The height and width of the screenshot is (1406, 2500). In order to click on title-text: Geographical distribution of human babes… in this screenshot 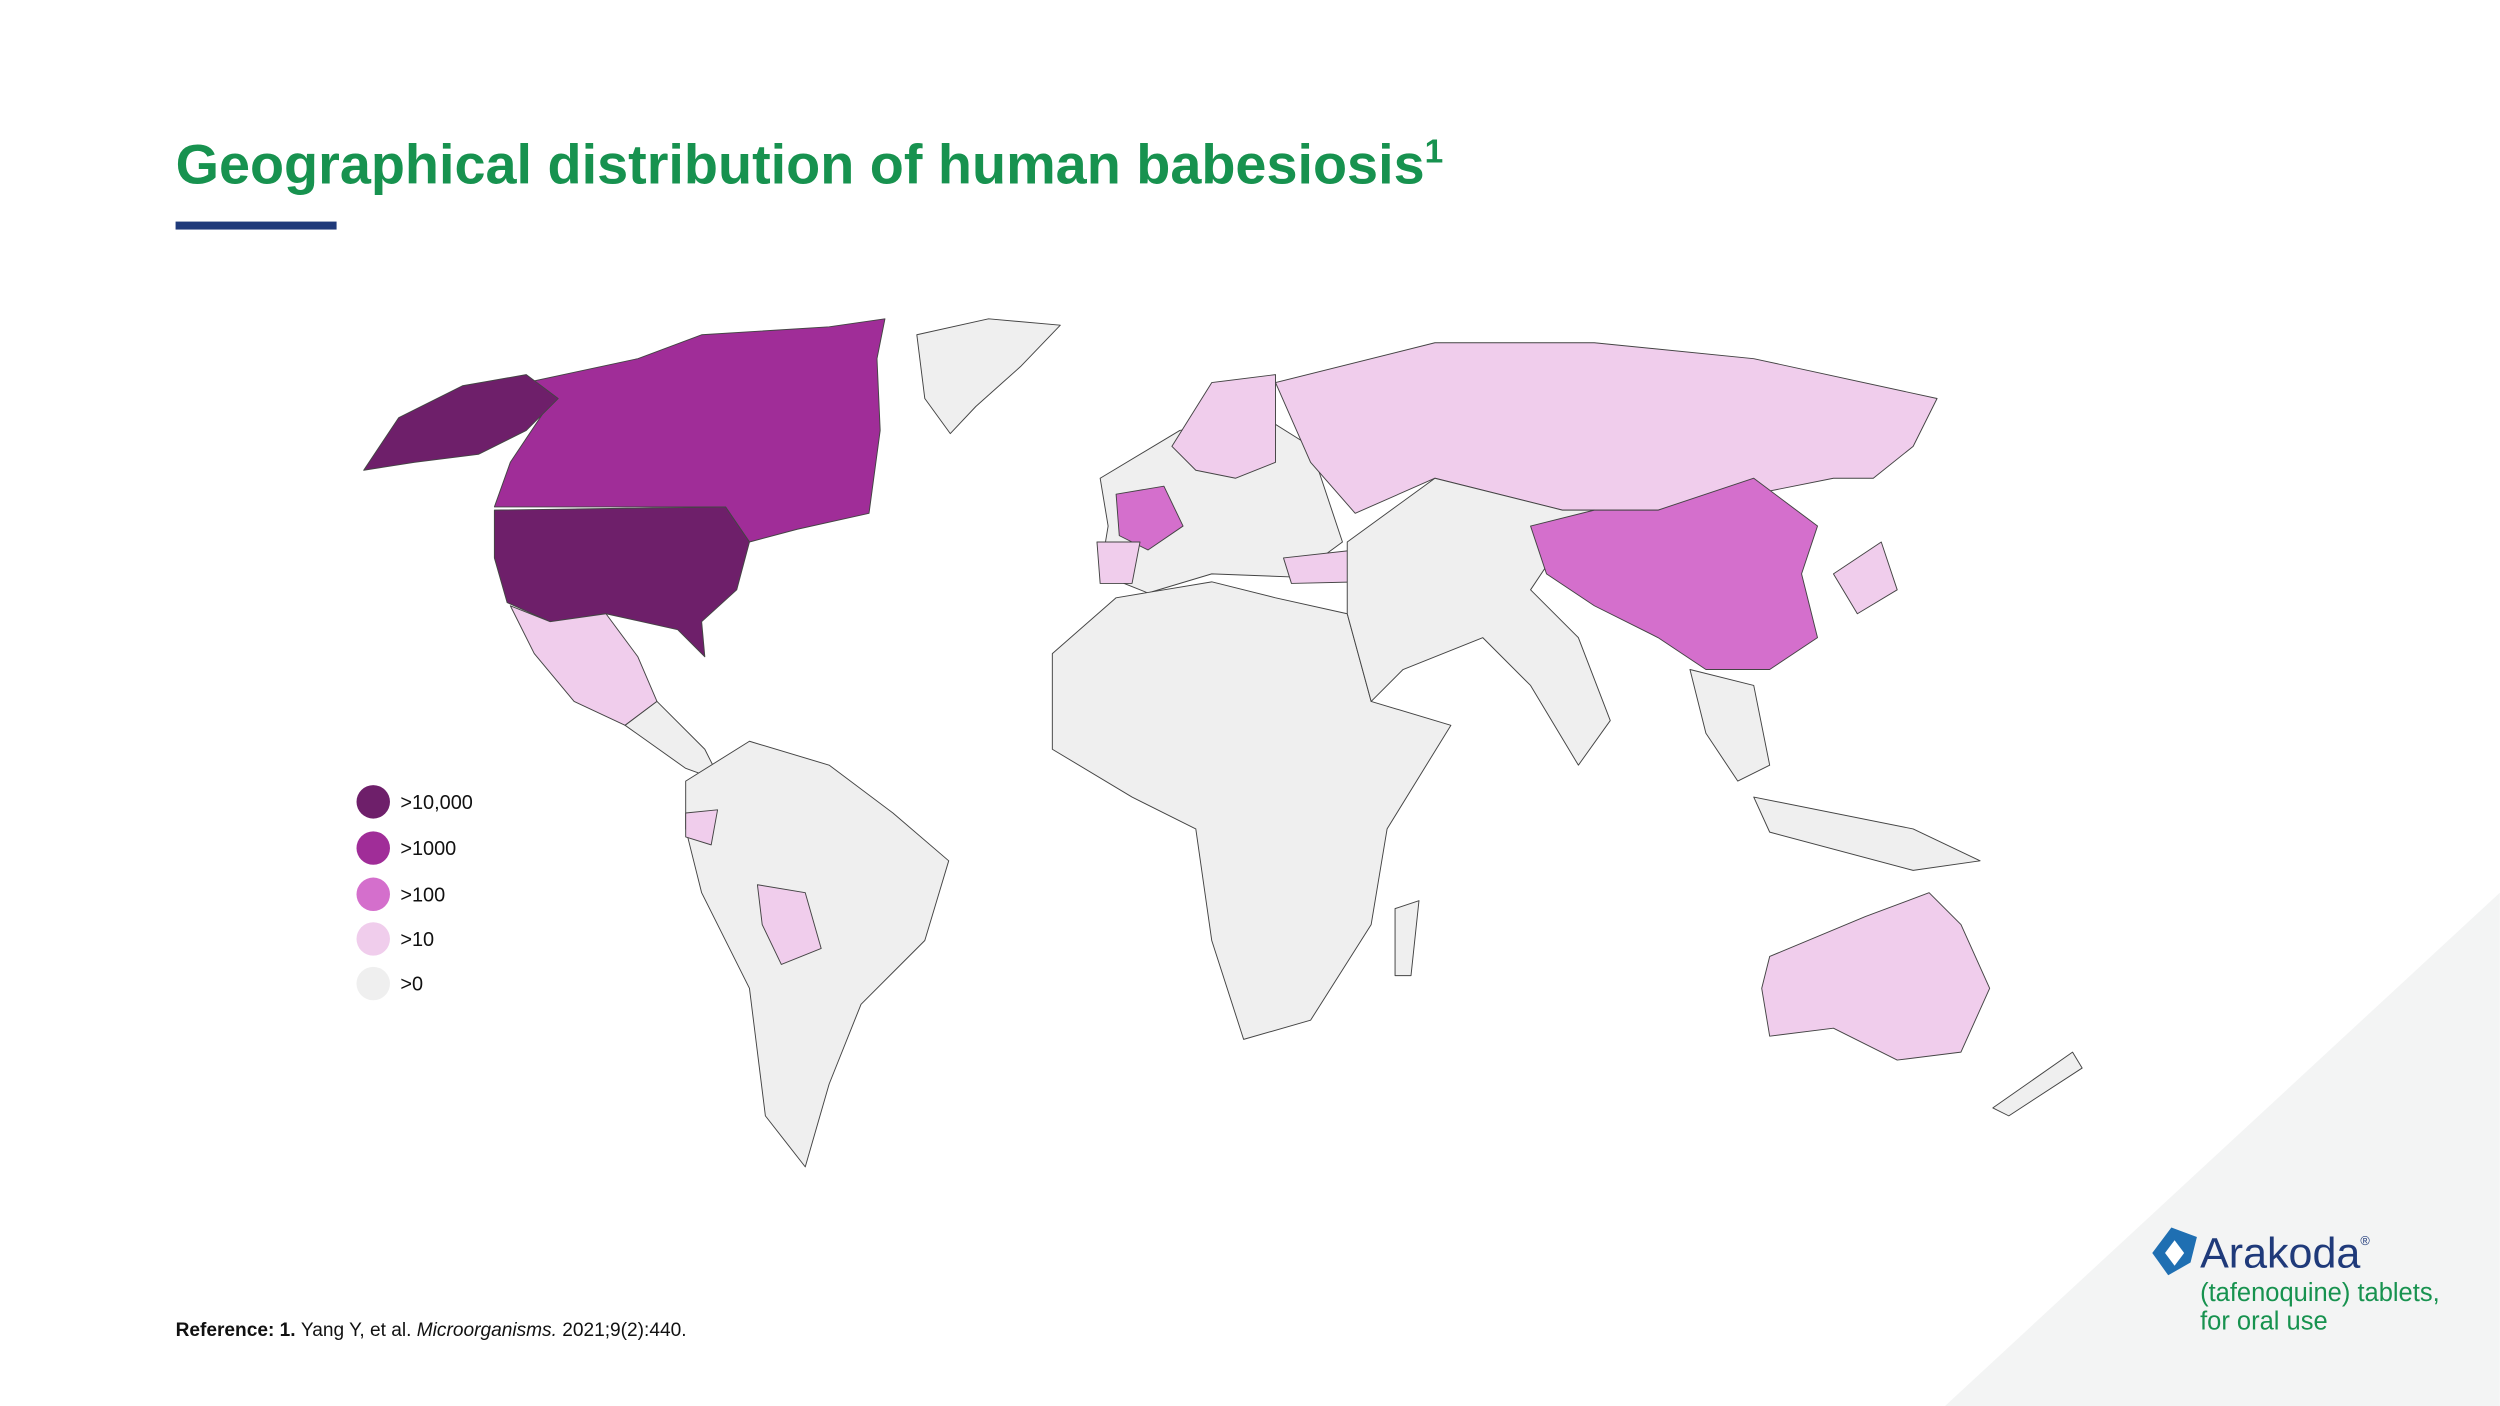, I will do `click(800, 163)`.